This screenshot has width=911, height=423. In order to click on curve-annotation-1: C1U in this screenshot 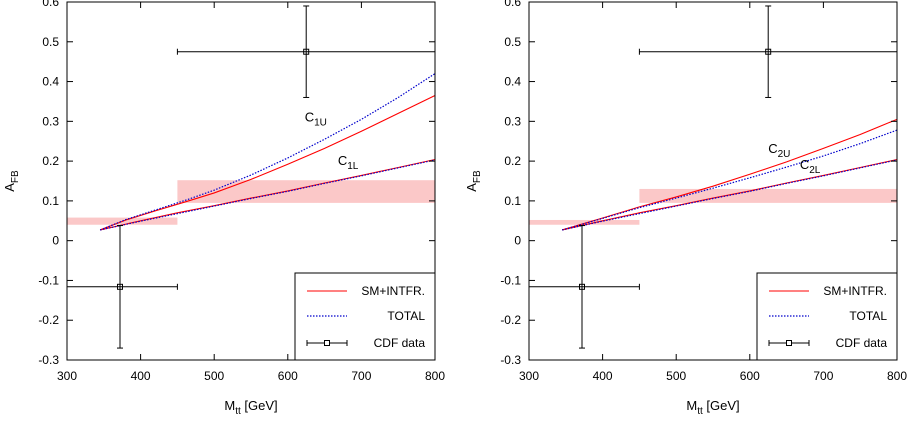, I will do `click(316, 118)`.